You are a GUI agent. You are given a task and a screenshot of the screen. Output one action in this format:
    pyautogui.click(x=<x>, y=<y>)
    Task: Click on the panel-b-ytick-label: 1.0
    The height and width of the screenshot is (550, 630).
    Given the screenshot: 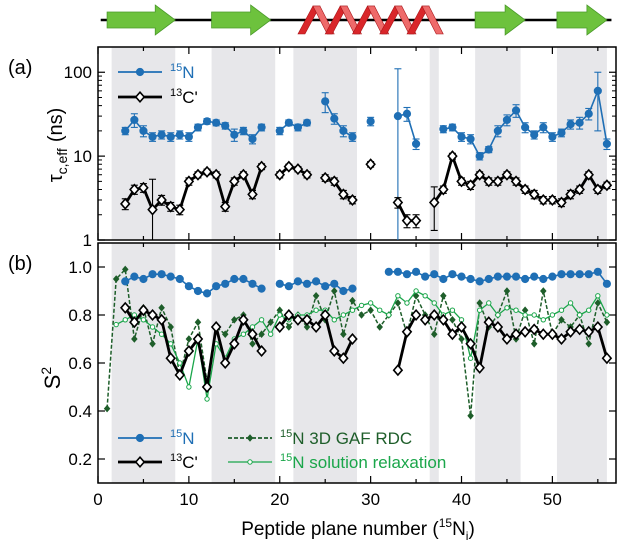 What is the action you would take?
    pyautogui.click(x=80, y=267)
    